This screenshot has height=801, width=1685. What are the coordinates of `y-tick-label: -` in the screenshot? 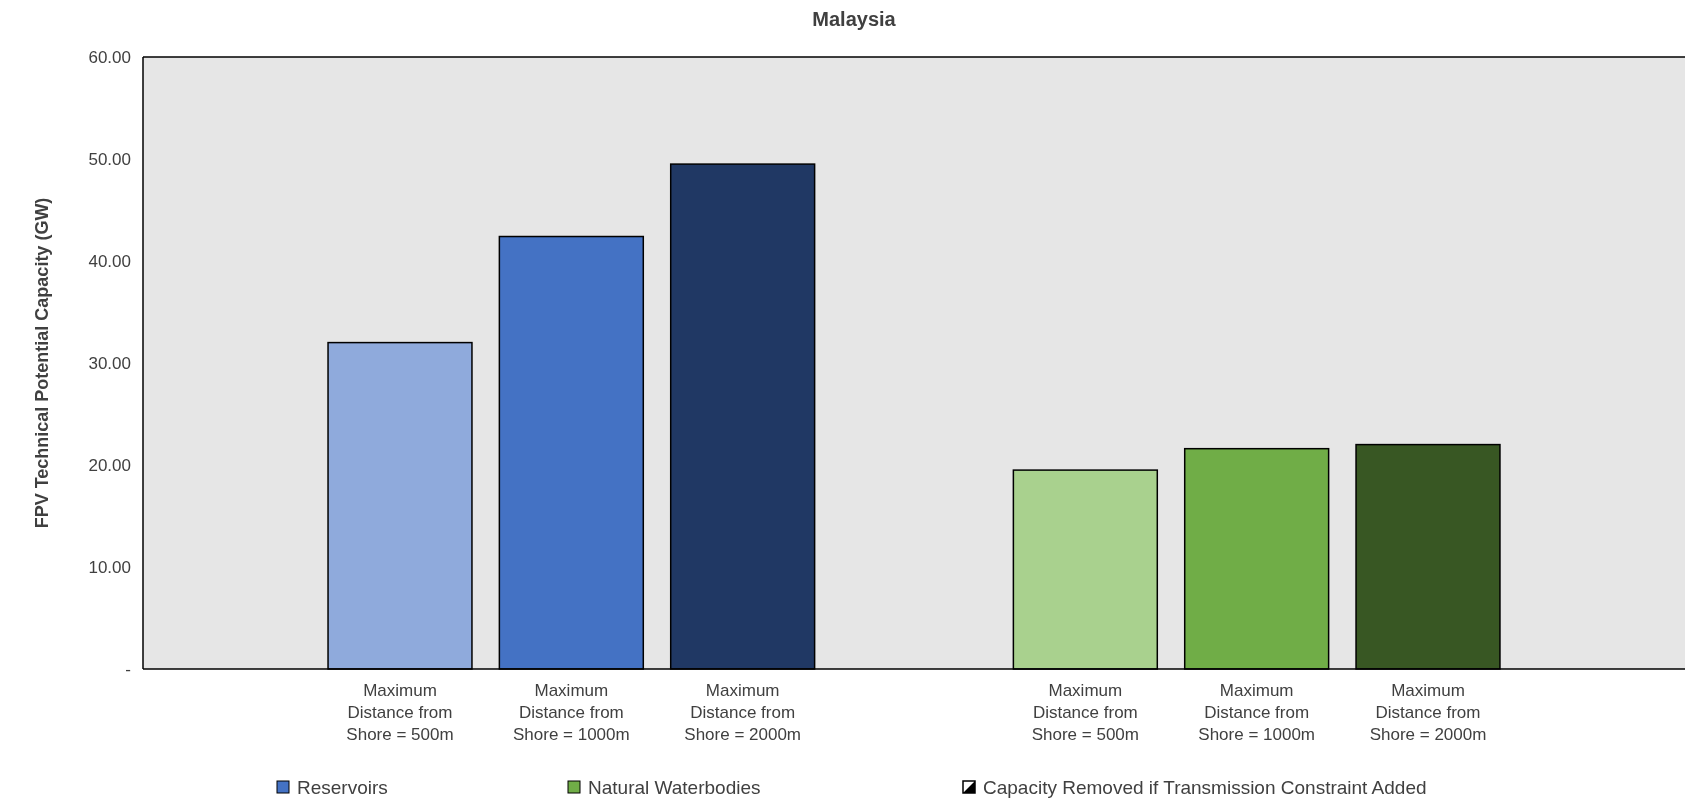 It's located at (128, 669).